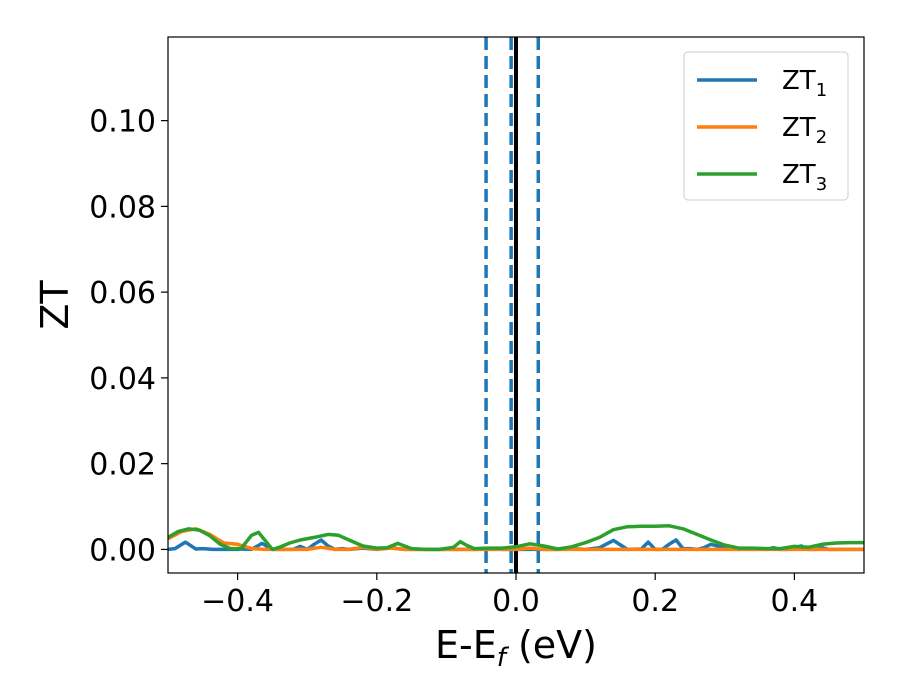 The image size is (900, 700). What do you see at coordinates (55, 305) in the screenshot?
I see `y-axis-title: ZT` at bounding box center [55, 305].